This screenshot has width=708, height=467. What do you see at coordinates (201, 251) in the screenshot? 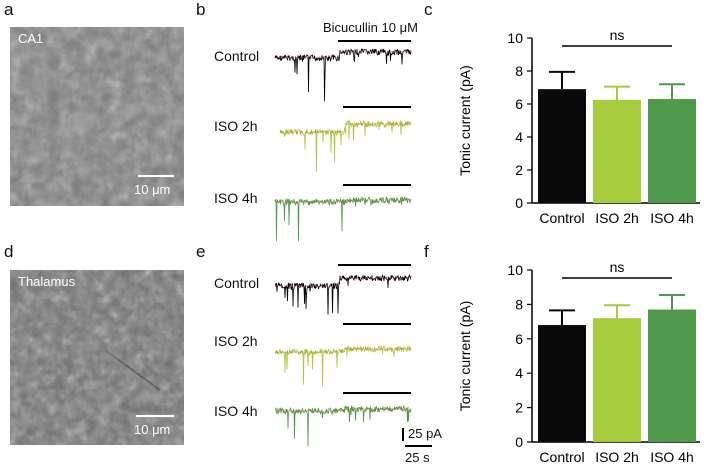
I see `panel-label-e: e` at bounding box center [201, 251].